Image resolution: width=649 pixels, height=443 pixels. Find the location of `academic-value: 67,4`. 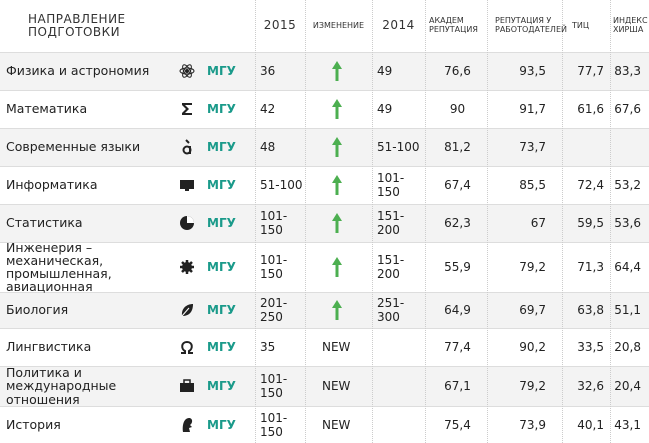

academic-value: 67,4 is located at coordinates (457, 185).